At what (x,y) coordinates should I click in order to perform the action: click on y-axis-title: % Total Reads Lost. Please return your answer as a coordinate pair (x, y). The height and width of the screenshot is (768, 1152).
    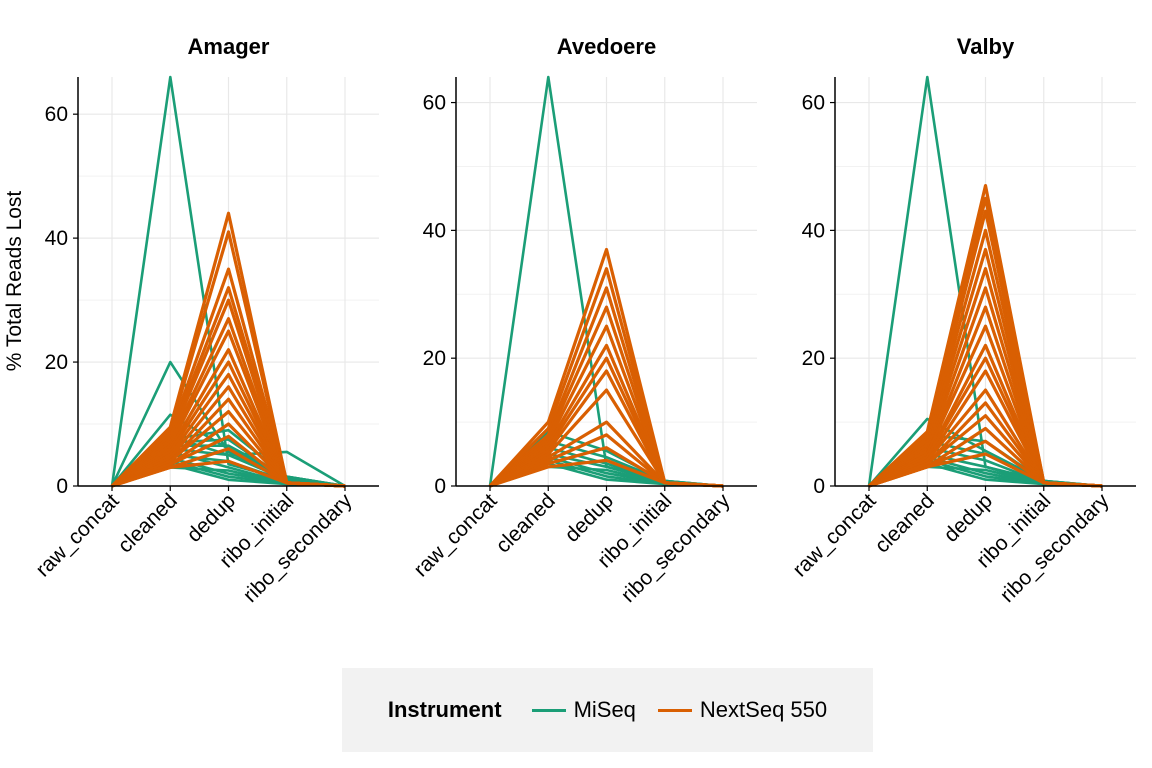
    Looking at the image, I should click on (14, 281).